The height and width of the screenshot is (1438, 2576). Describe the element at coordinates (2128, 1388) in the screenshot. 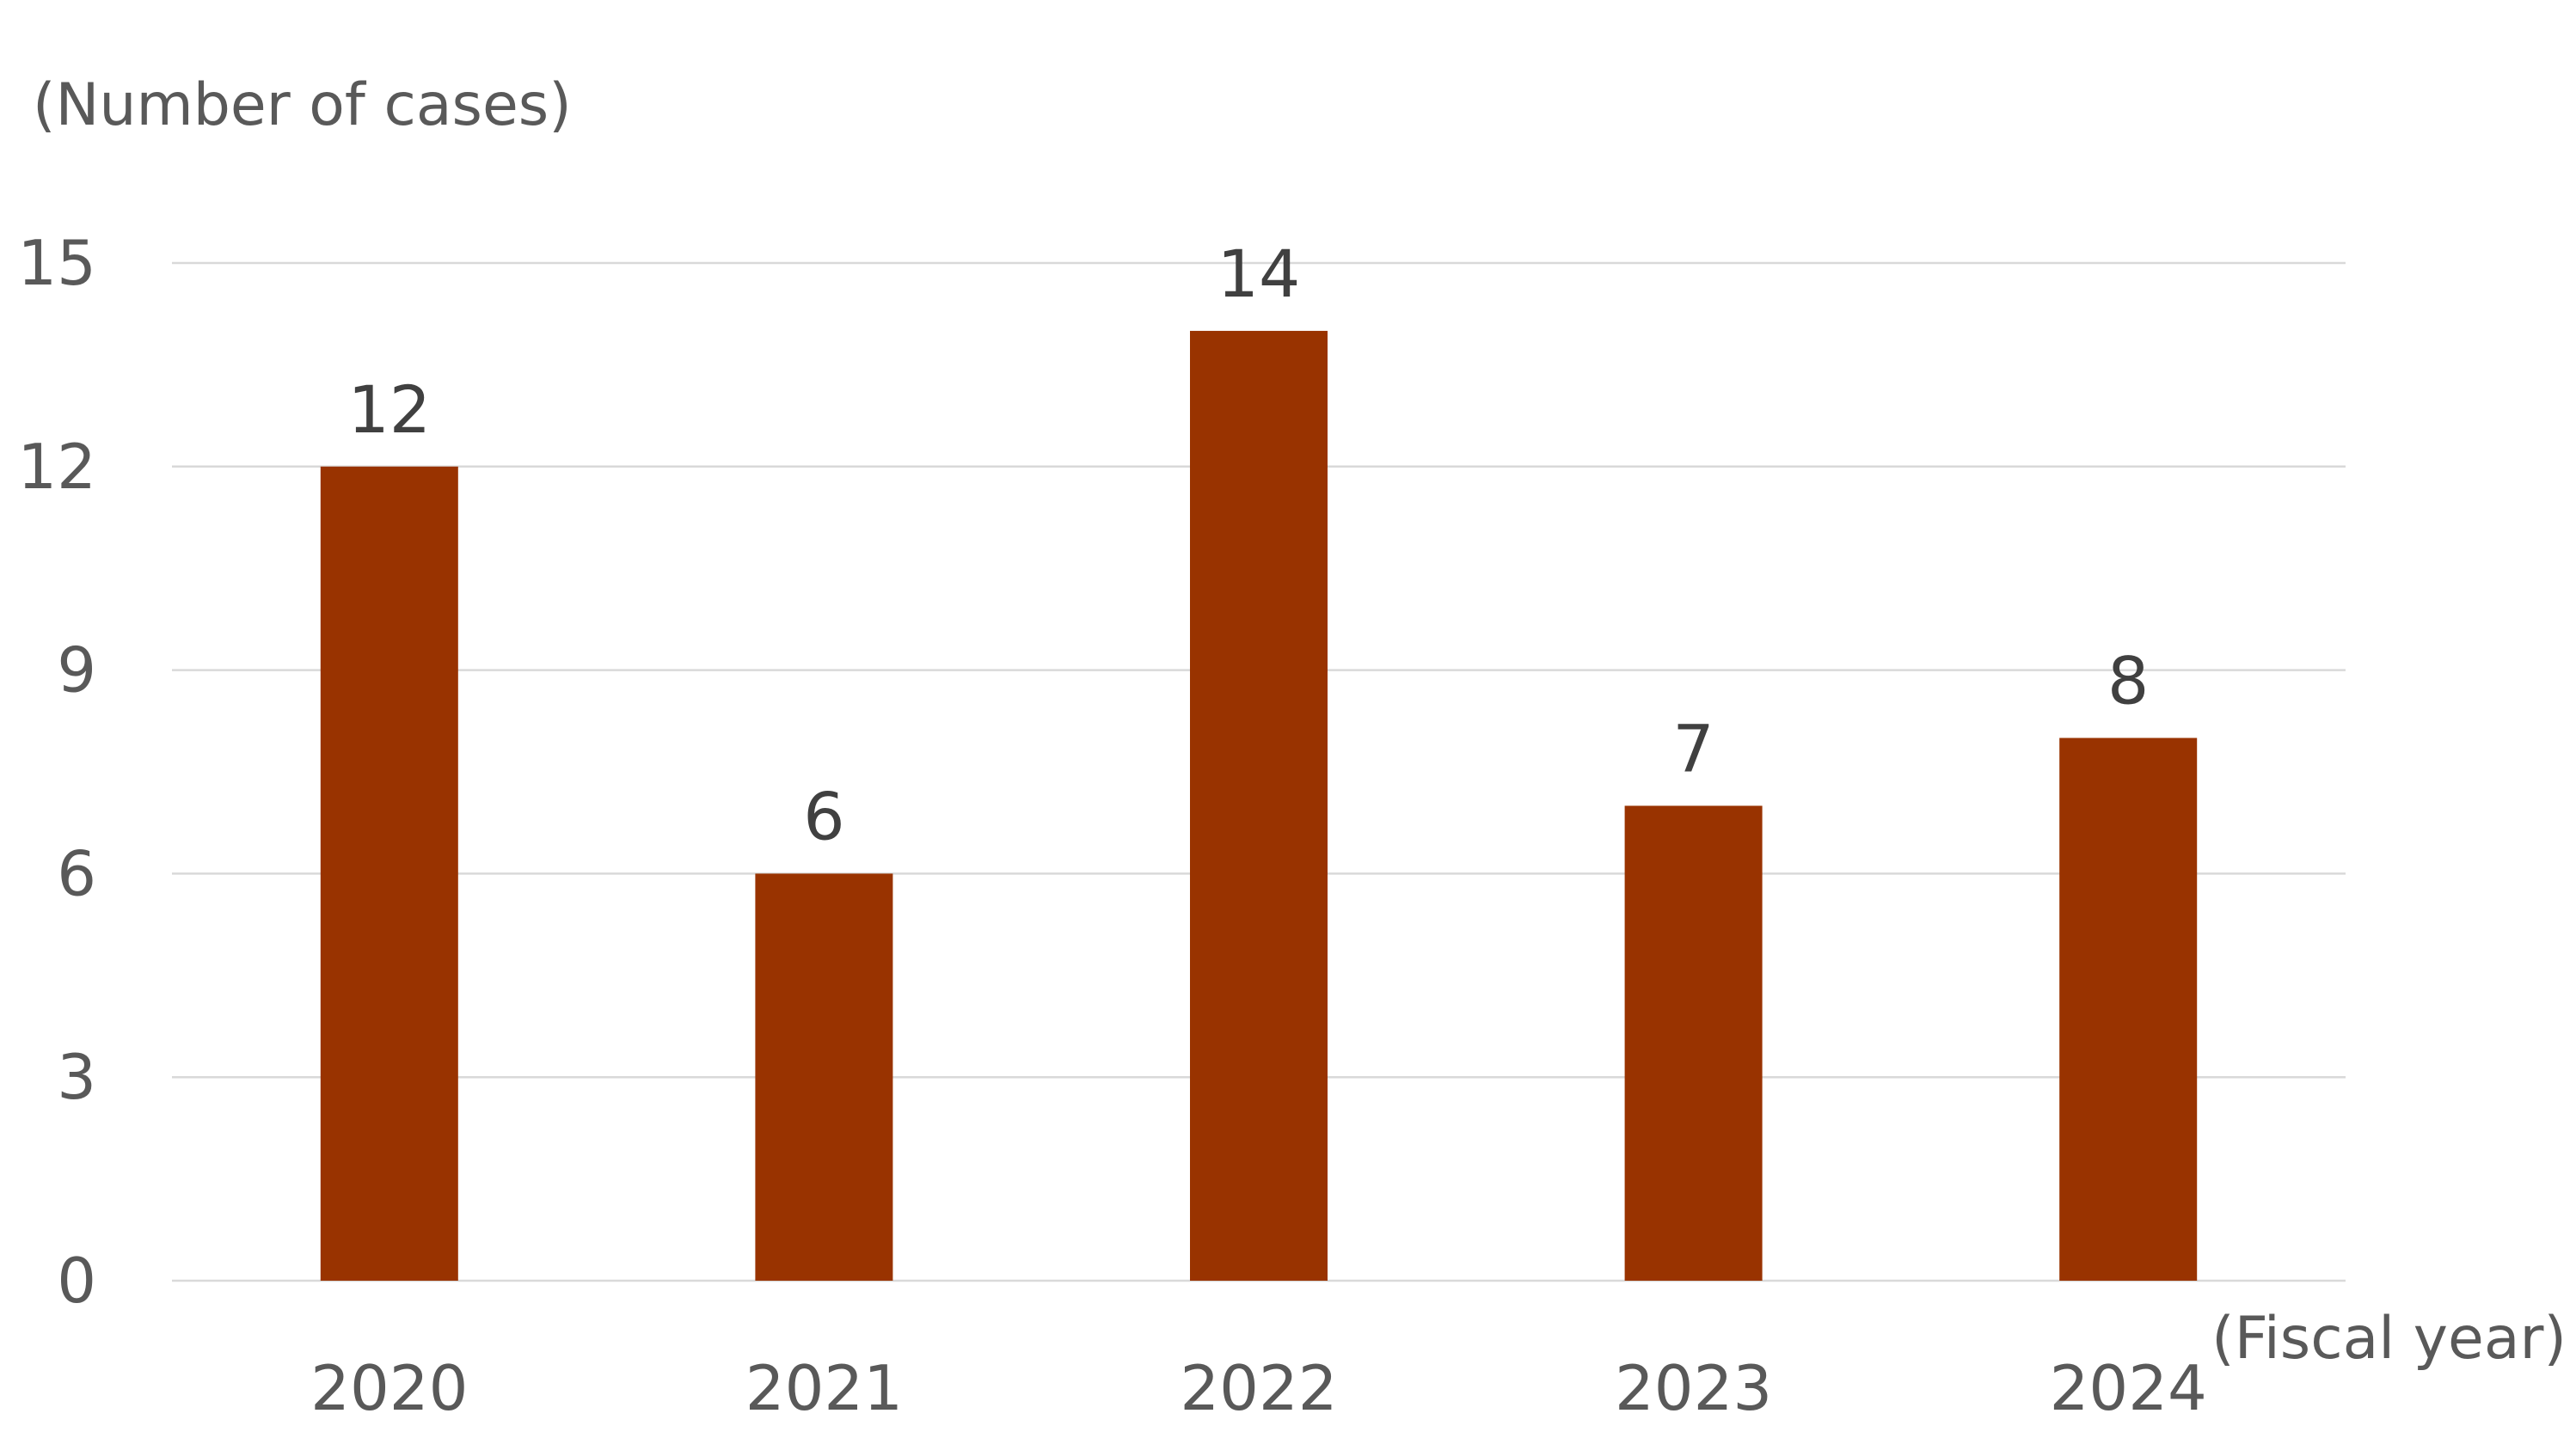

I see `x-tick-label: 2024` at that location.